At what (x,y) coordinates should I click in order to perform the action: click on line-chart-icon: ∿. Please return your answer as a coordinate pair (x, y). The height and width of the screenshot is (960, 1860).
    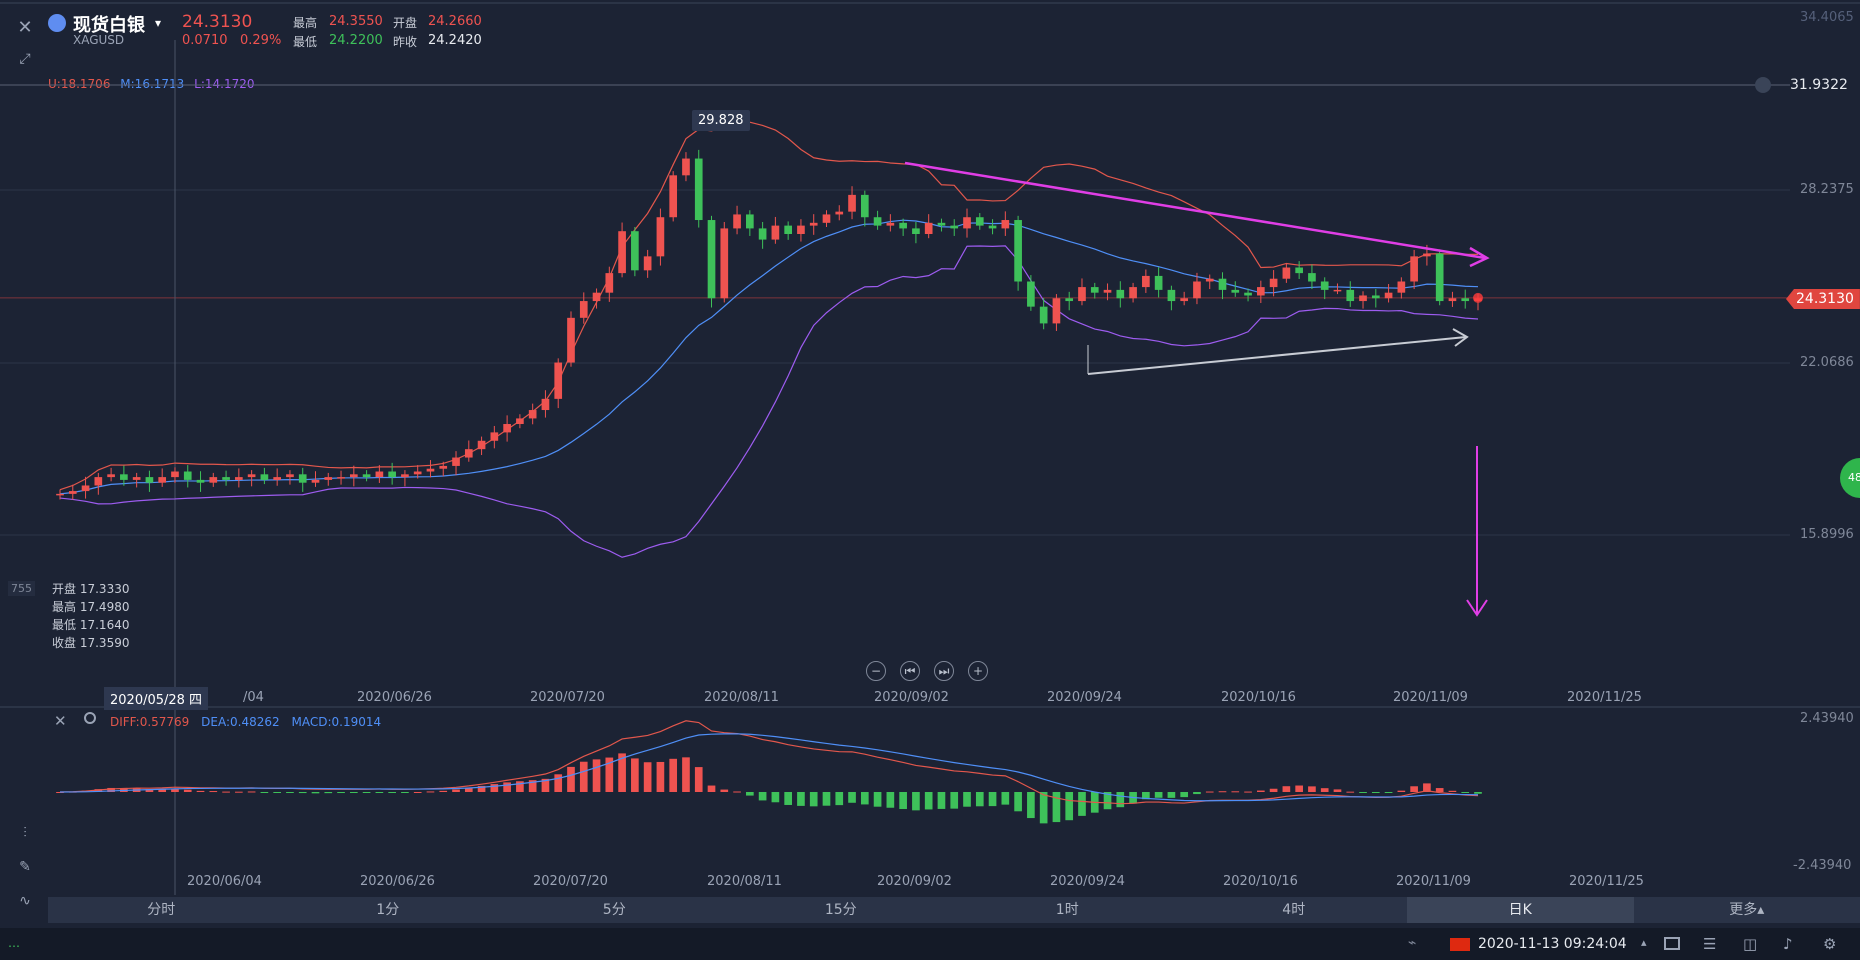
    Looking at the image, I should click on (25, 901).